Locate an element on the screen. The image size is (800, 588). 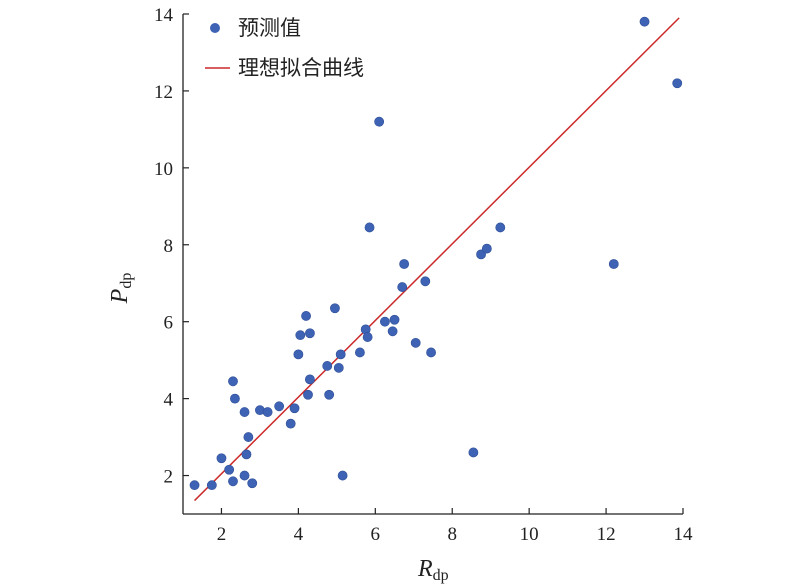
y-axis-title: Pdp is located at coordinates (121, 289).